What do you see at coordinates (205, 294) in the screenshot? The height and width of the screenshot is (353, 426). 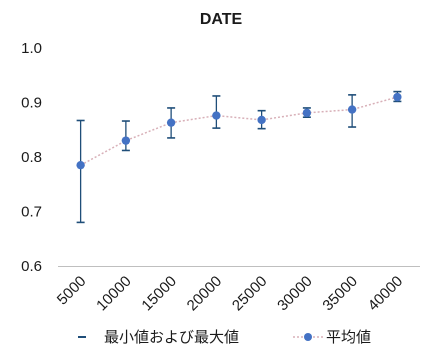 I see `x-tick-label: 20000` at bounding box center [205, 294].